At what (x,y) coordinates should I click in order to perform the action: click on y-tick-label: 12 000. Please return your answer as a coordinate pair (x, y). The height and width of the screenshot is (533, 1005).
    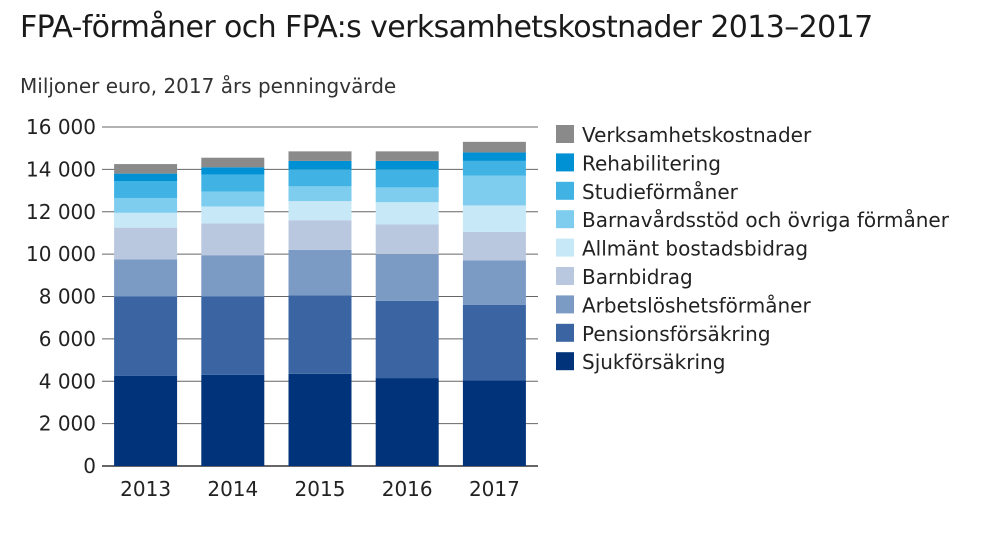
    Looking at the image, I should click on (61, 212).